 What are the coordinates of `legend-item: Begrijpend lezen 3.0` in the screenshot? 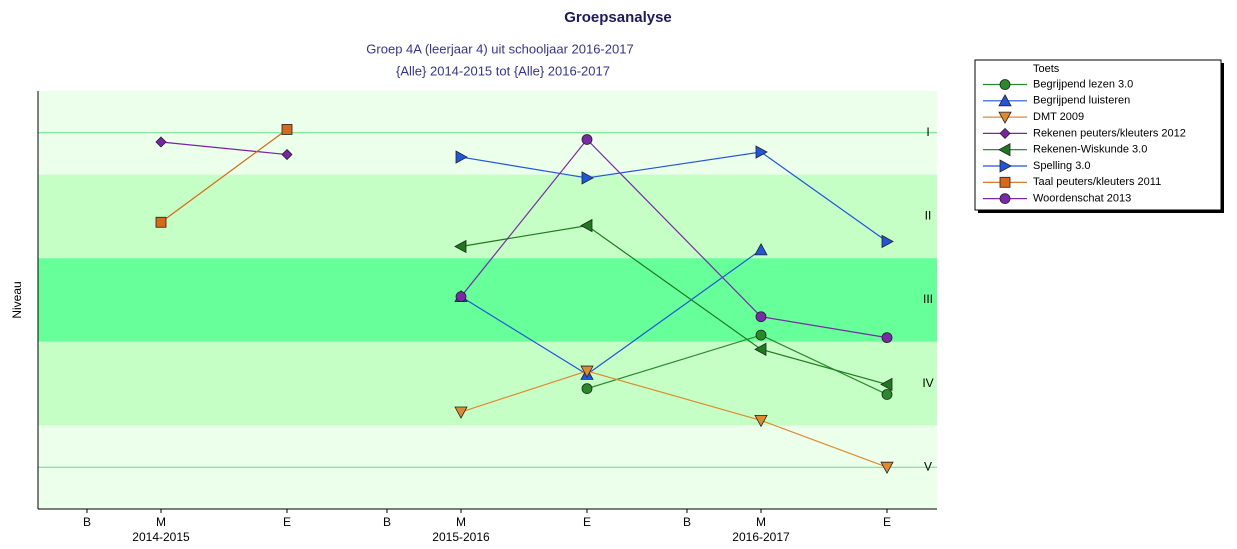 It's located at (1058, 84).